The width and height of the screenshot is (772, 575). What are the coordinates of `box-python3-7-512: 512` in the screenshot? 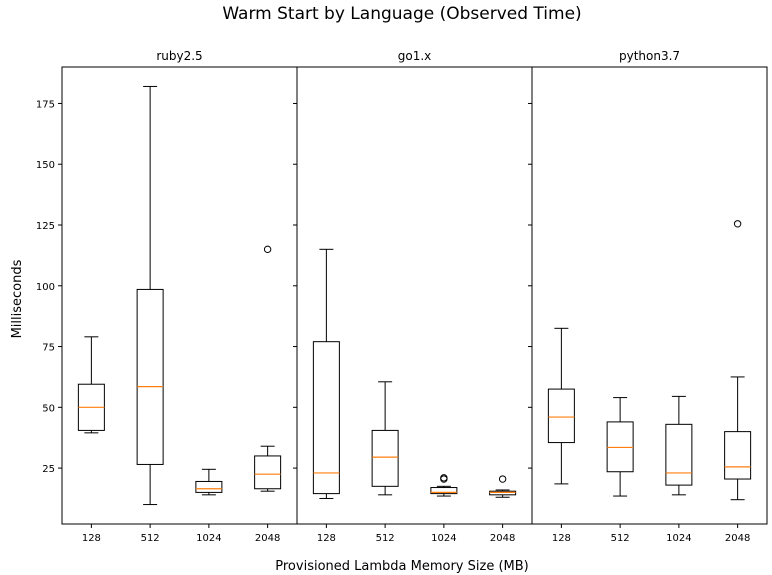 It's located at (620, 470).